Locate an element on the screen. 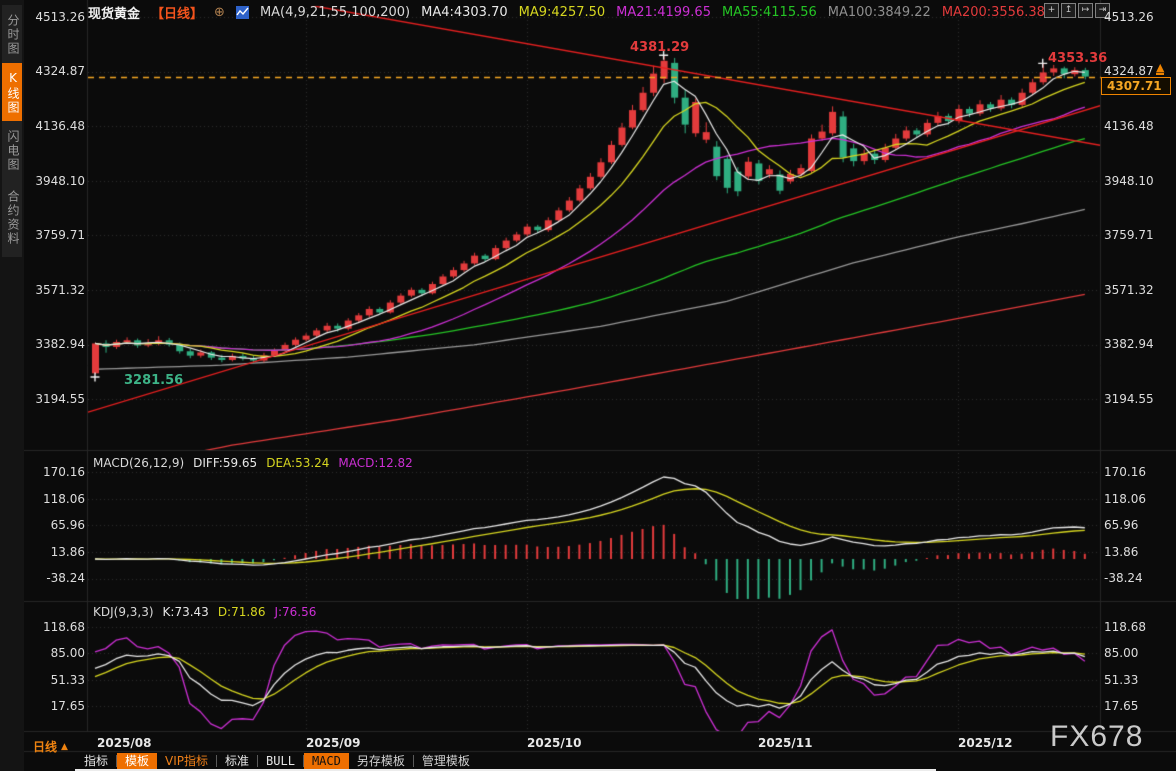 This screenshot has height=771, width=1176. goto-latest-icon: ⇥ is located at coordinates (1102, 10).